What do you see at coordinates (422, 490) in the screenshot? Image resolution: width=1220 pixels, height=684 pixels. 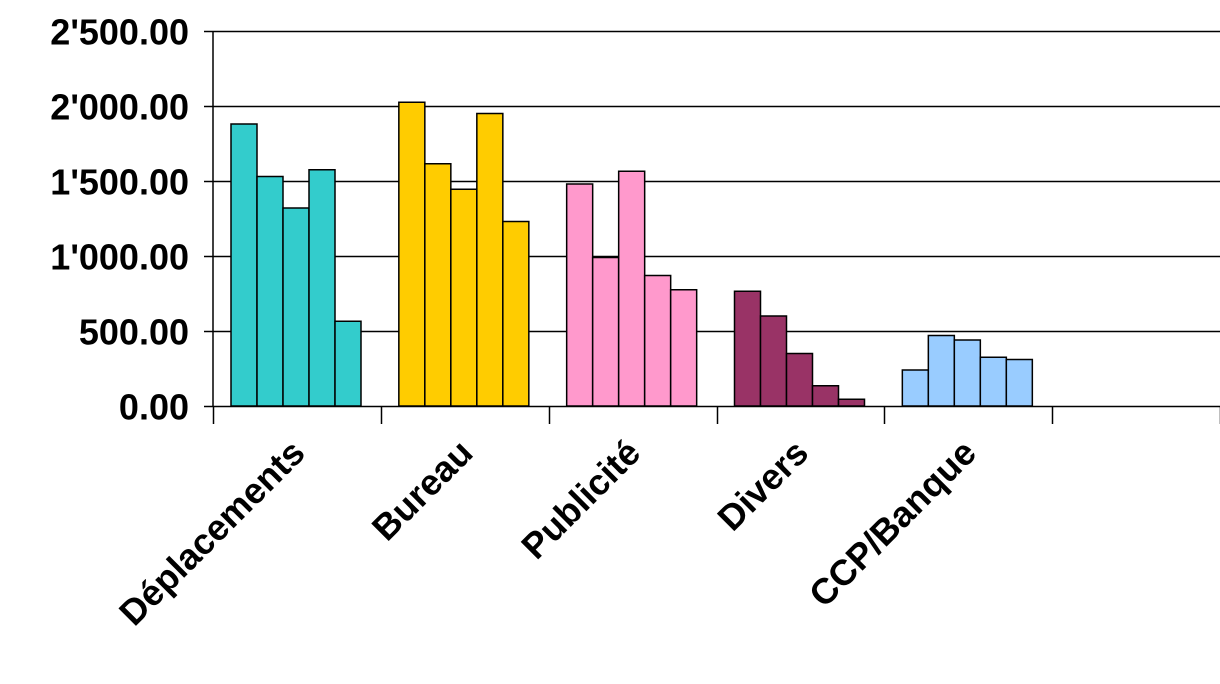 I see `x-category-label: Bureau` at bounding box center [422, 490].